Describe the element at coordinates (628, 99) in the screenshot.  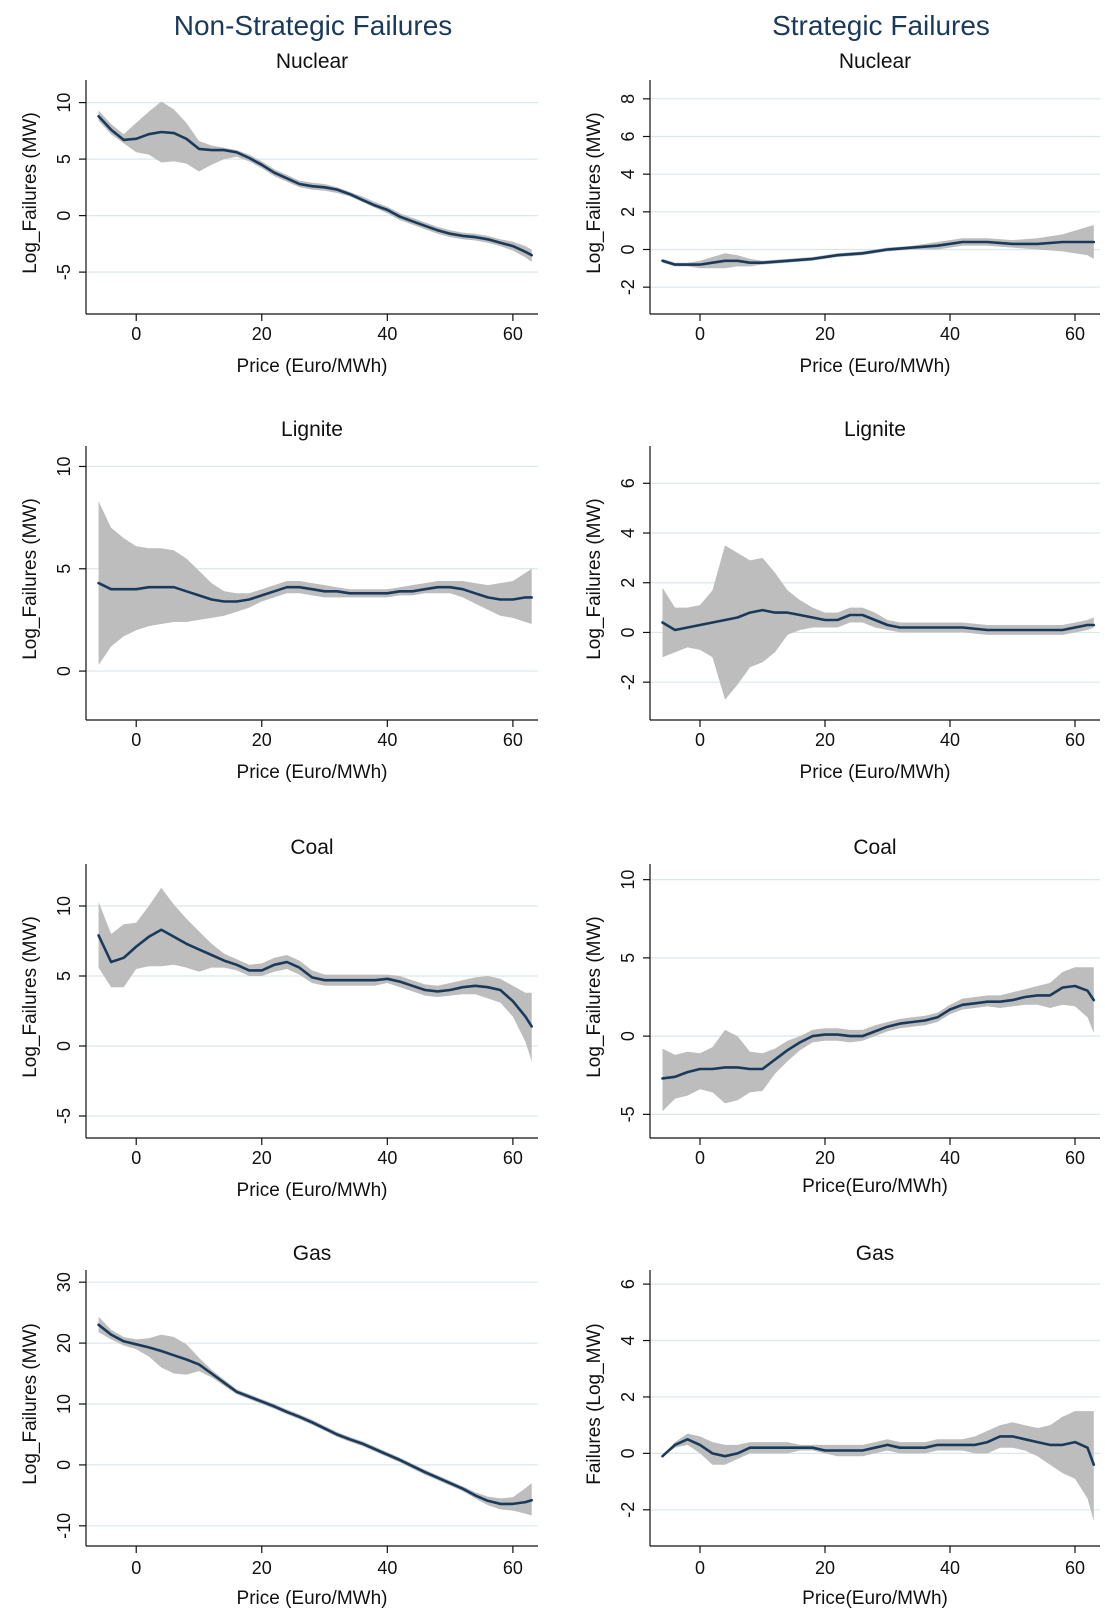
I see `chart-1-ytick-label-5: 8` at that location.